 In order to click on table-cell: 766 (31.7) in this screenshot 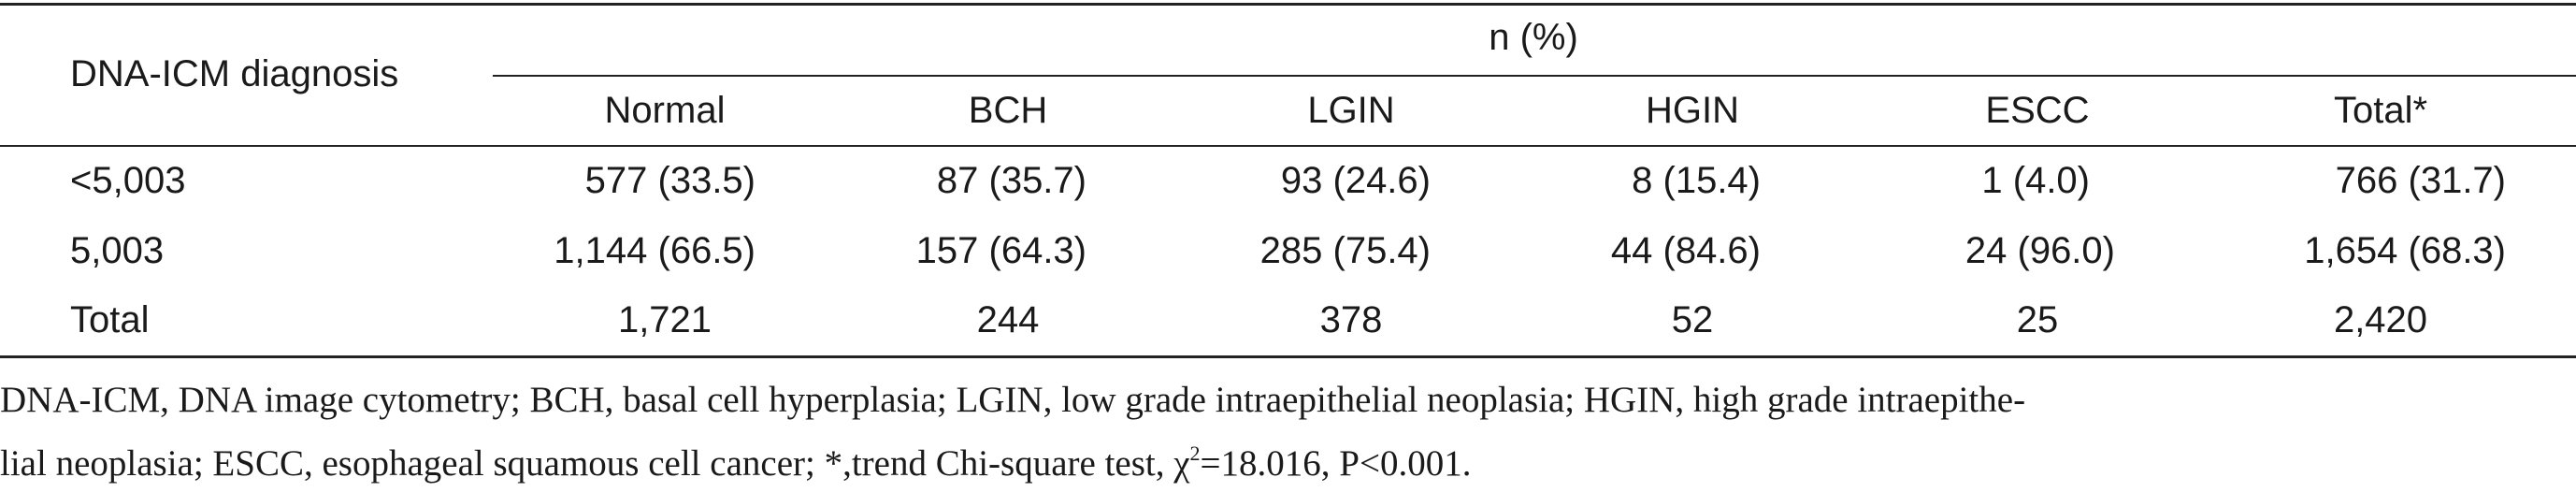, I will do `click(2420, 180)`.